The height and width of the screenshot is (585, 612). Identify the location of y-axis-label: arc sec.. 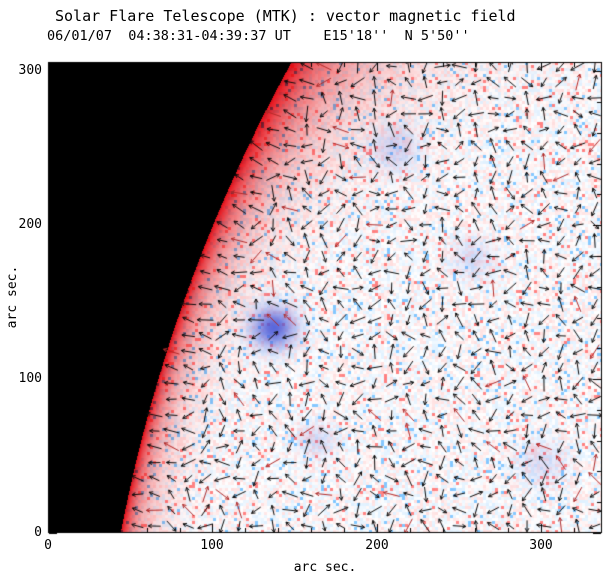
(13, 297).